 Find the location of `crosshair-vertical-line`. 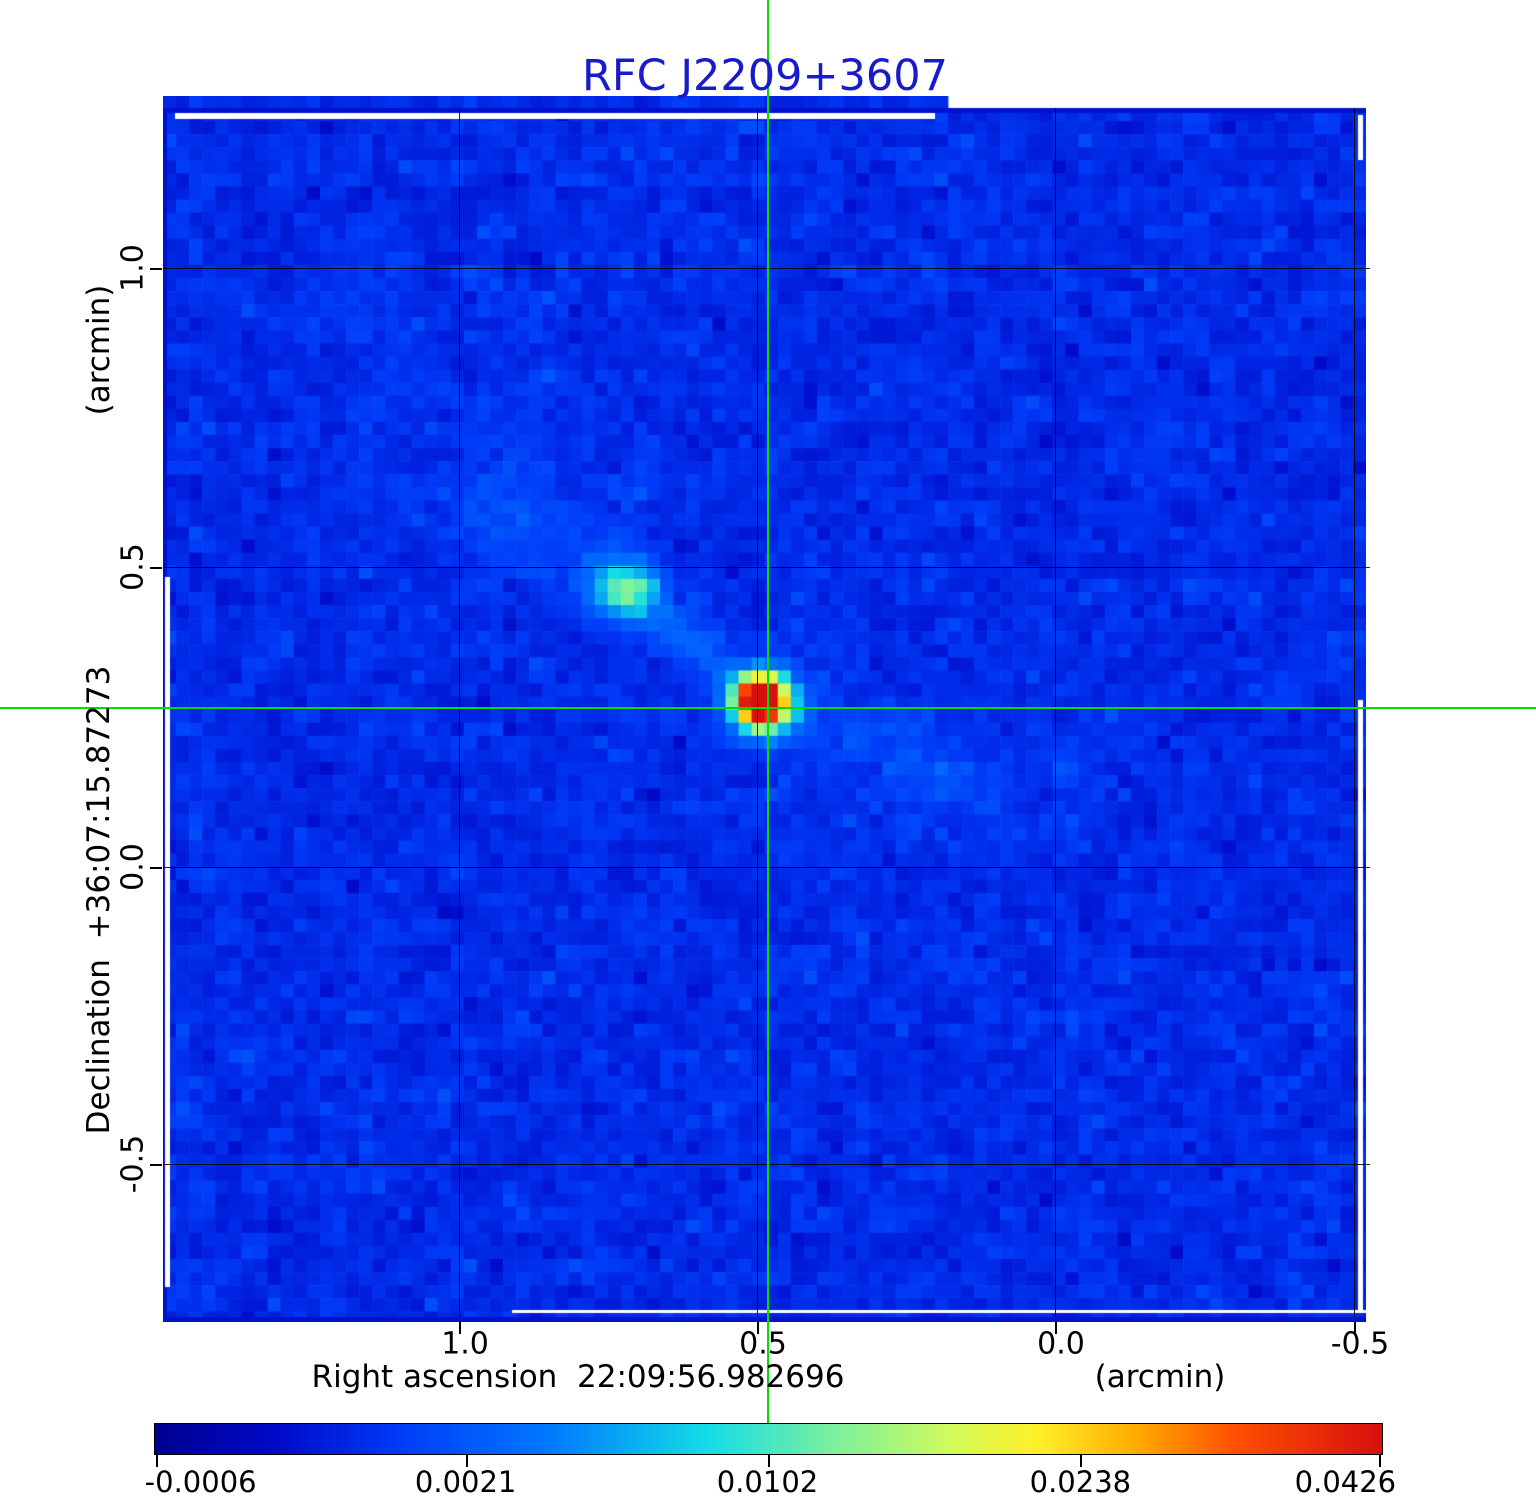

crosshair-vertical-line is located at coordinates (768, 712).